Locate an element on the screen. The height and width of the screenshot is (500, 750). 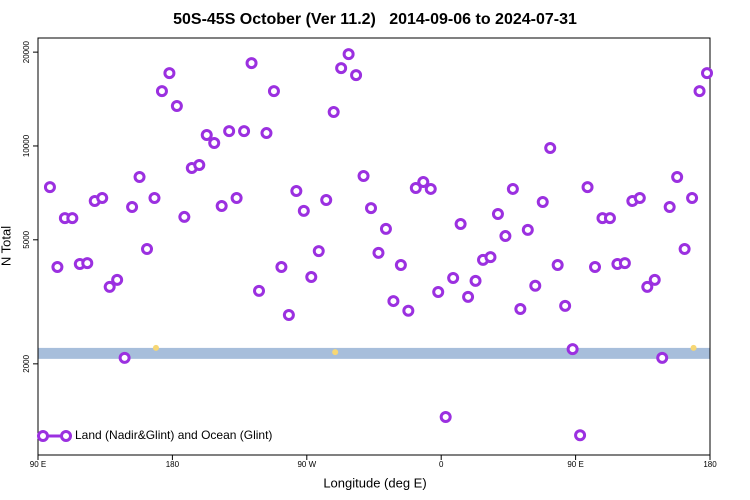
legend-label: Land (Nadir&Glint) and Ocean (Glint) is located at coordinates (173, 435).